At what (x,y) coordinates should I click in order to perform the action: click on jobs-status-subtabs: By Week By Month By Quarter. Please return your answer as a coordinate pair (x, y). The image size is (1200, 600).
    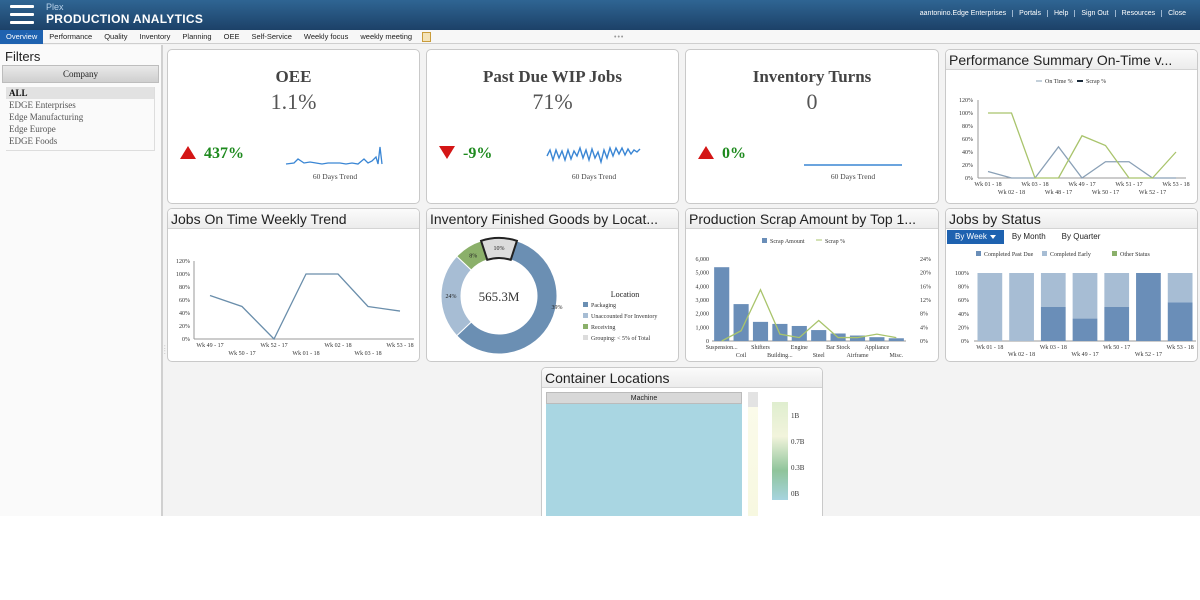
    Looking at the image, I should click on (1071, 237).